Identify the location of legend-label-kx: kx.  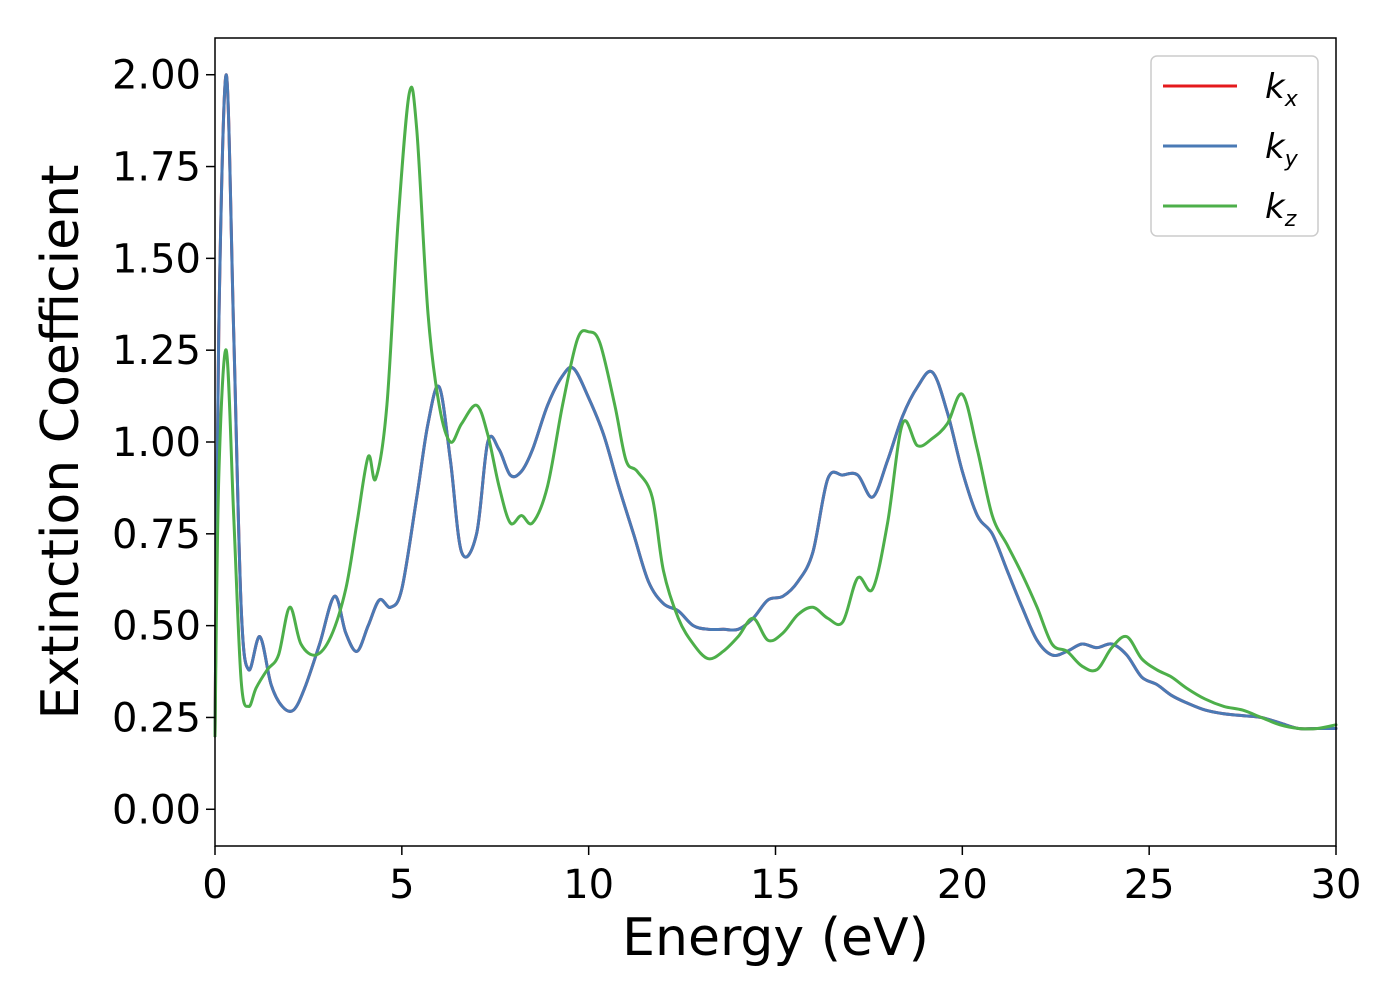
(1282, 89).